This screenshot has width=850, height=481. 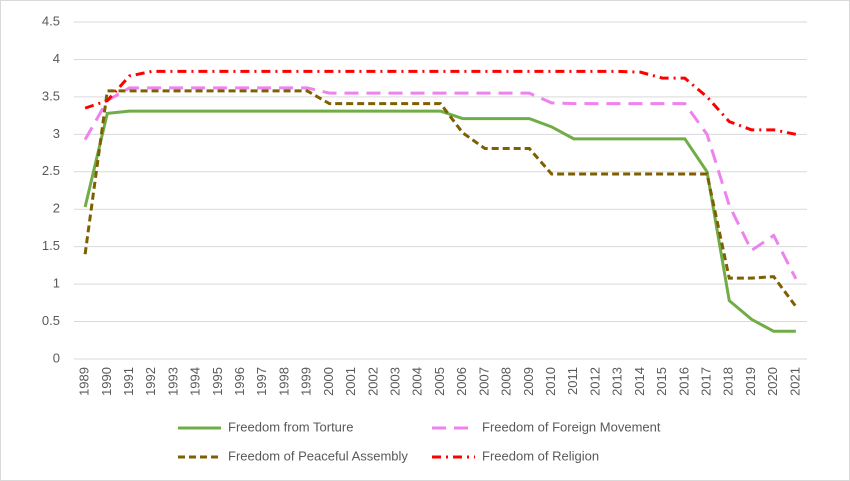 I want to click on y-tick-label: 0, so click(x=56, y=357).